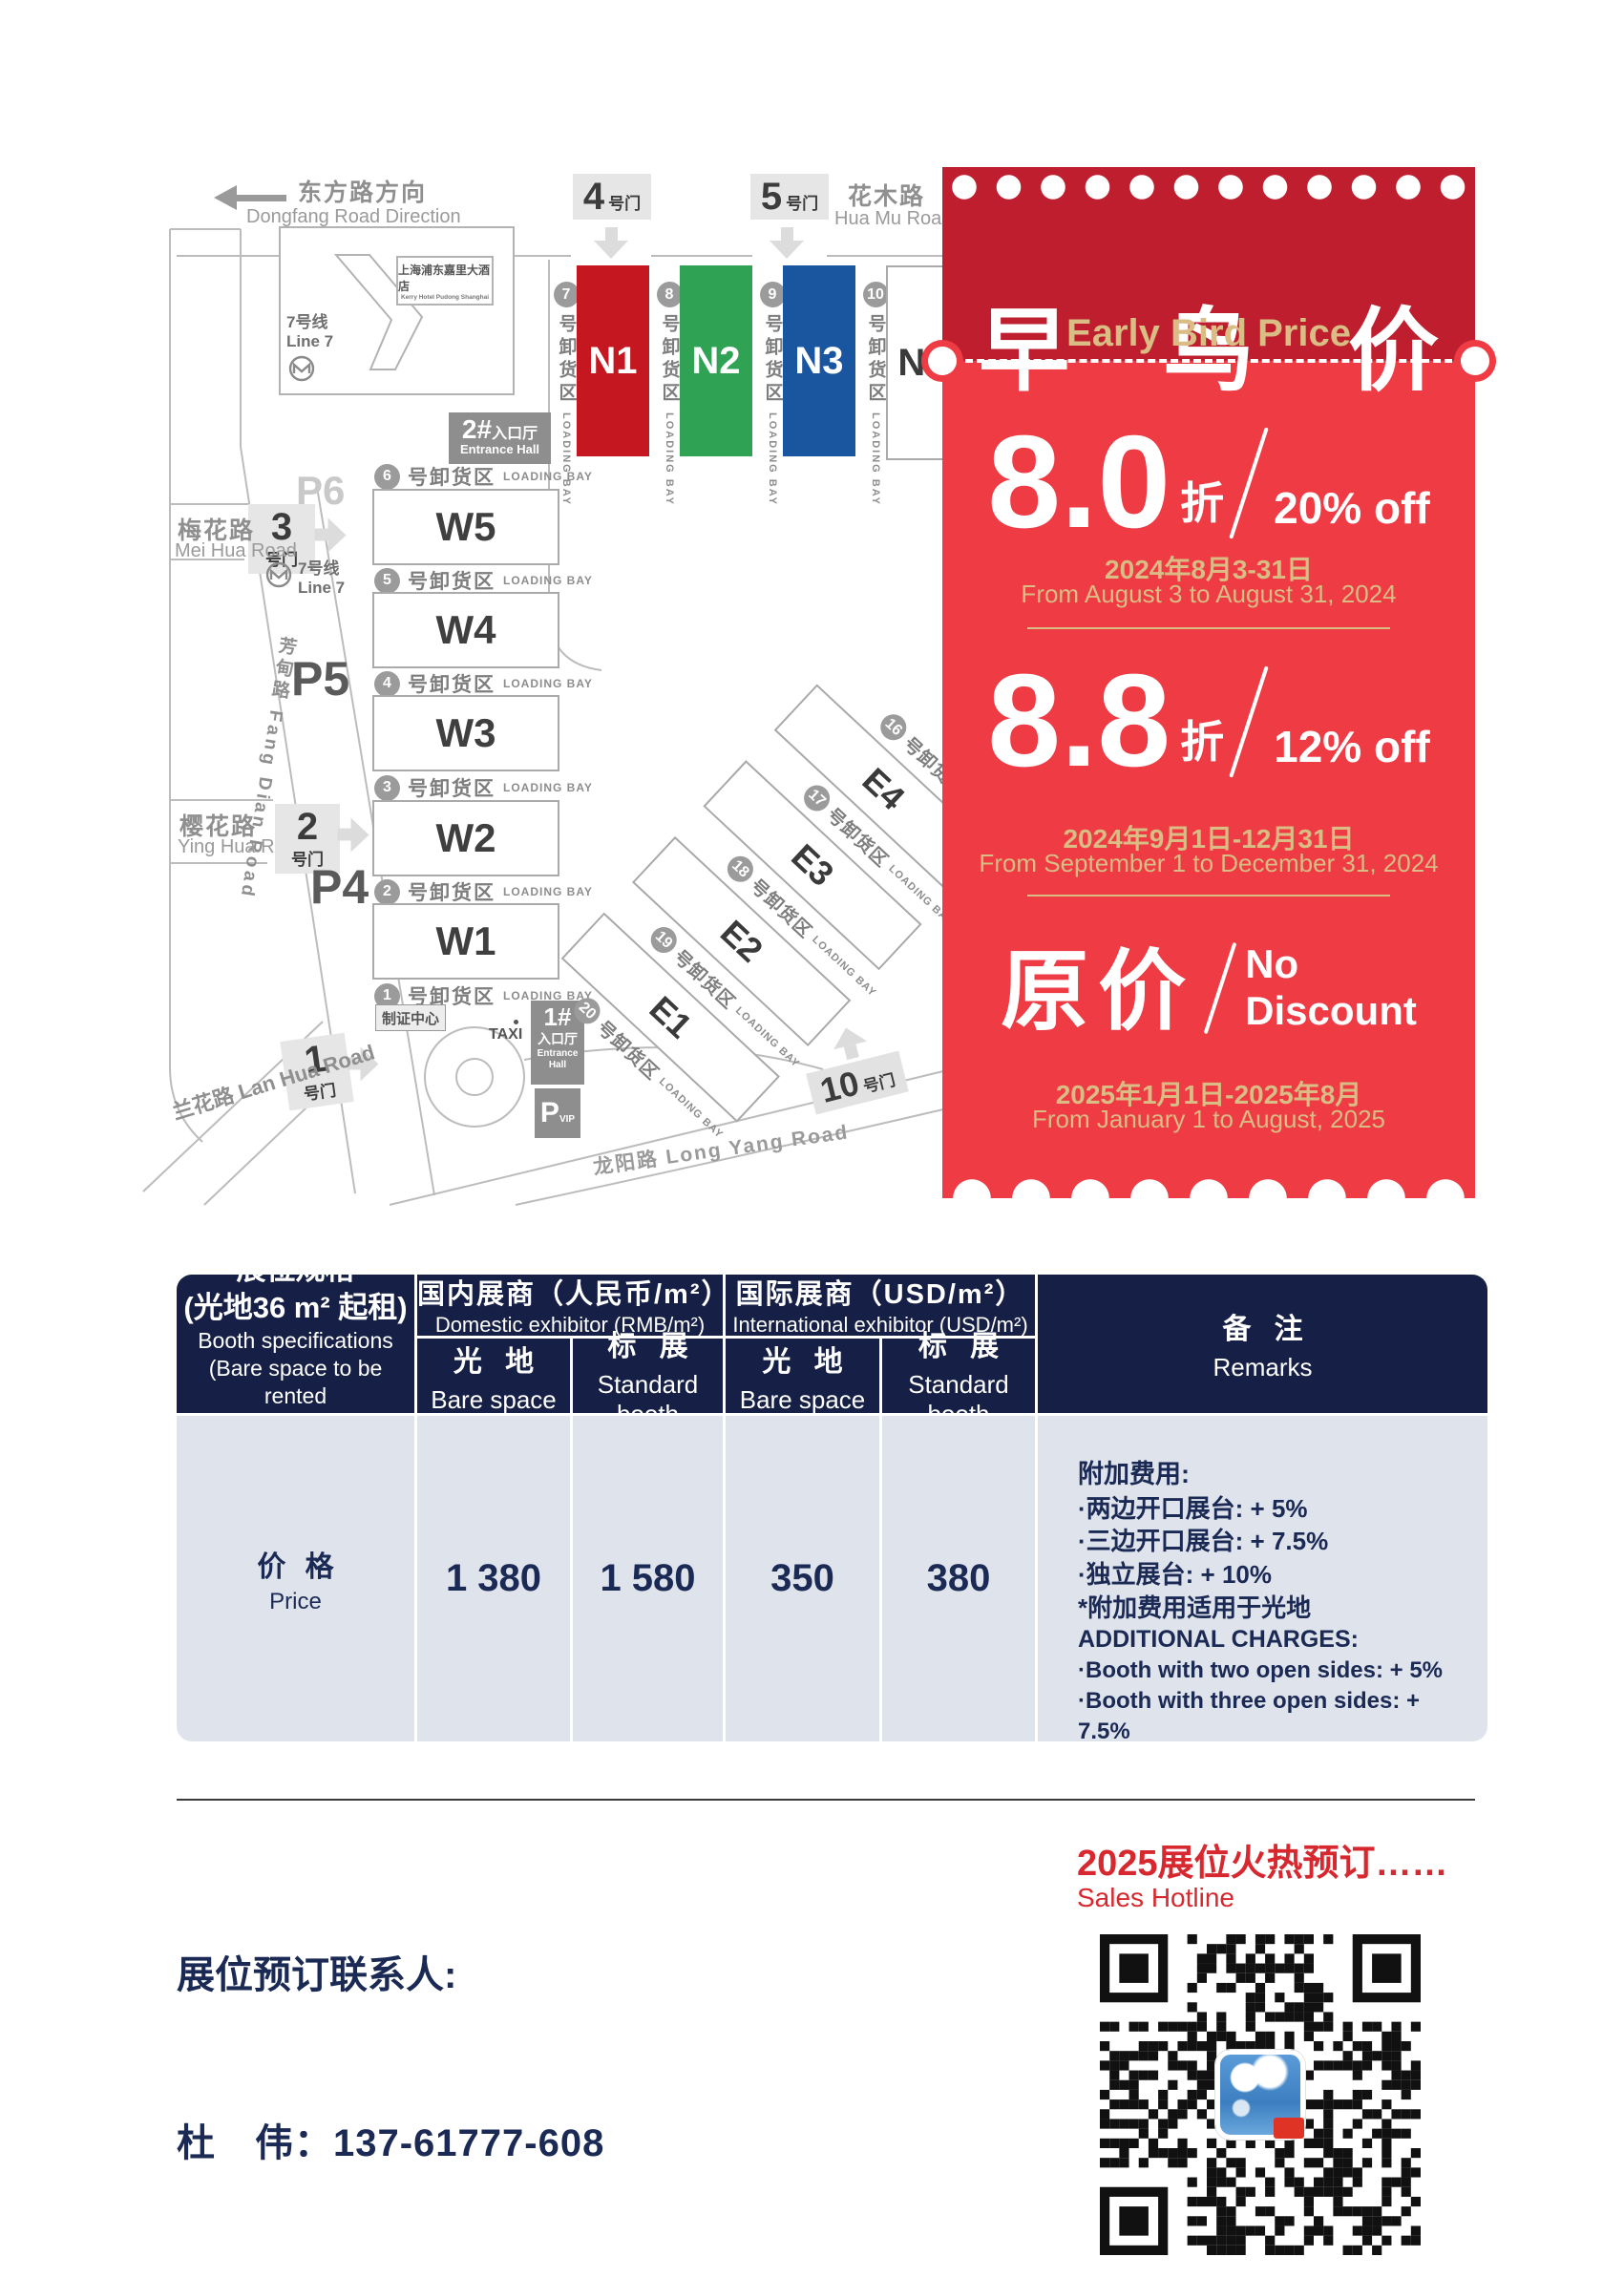 This screenshot has width=1624, height=2278. What do you see at coordinates (1209, 863) in the screenshot?
I see `tier2-date-en: From September 1 to December 31, 2024` at bounding box center [1209, 863].